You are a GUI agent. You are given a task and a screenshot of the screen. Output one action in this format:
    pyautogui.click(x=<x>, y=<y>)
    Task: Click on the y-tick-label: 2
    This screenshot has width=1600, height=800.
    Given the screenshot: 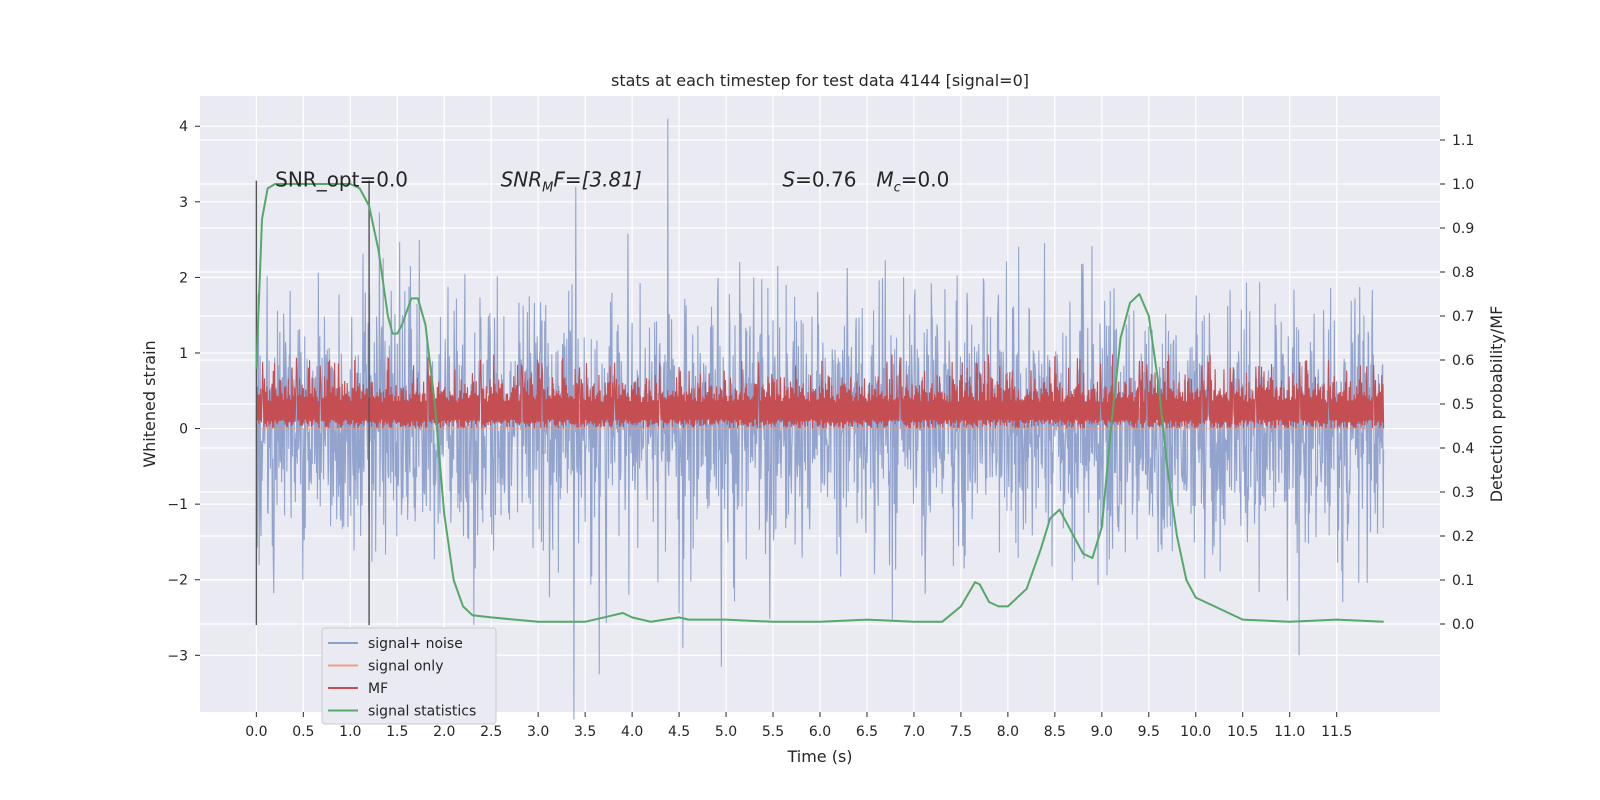 What is the action you would take?
    pyautogui.click(x=183, y=278)
    